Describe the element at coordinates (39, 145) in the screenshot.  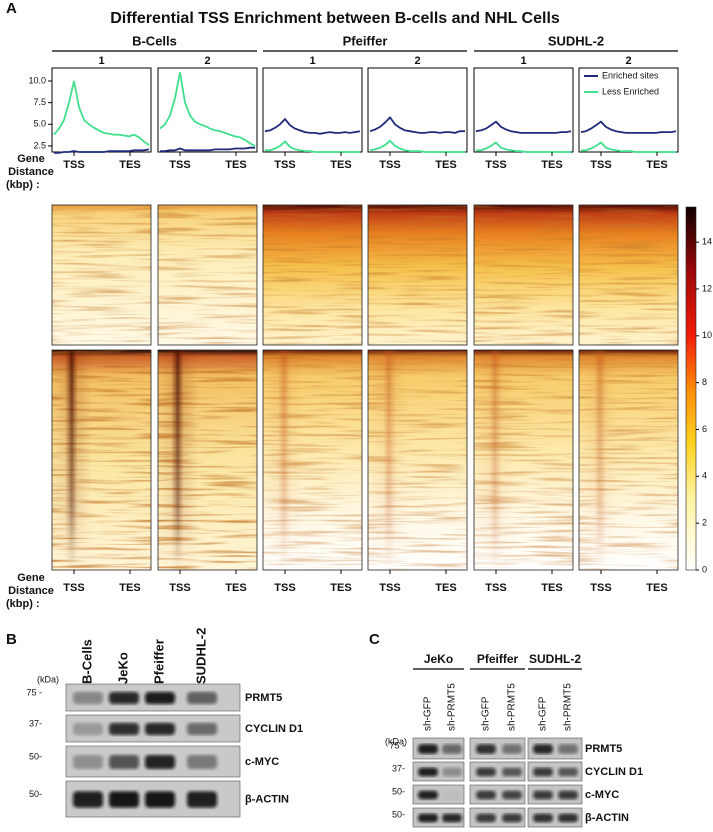
I see `y-tick-label: 2.5` at that location.